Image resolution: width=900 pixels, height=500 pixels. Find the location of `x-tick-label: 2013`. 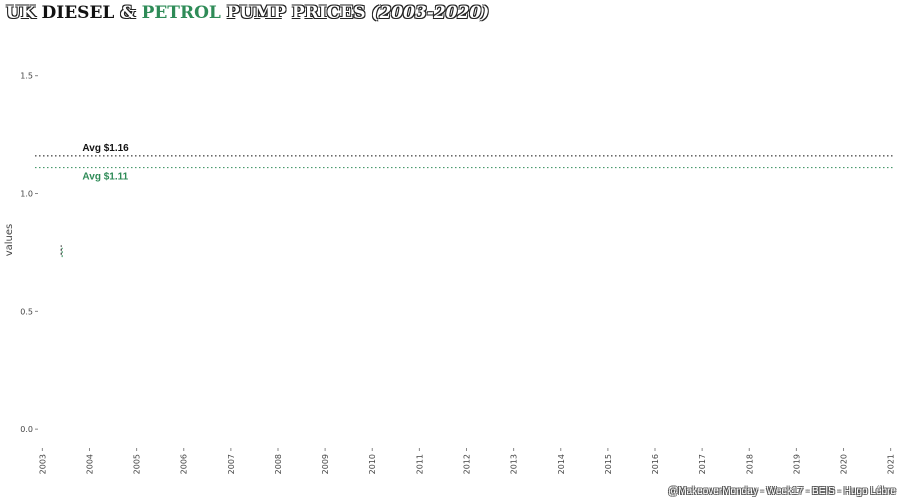

x-tick-label: 2013 is located at coordinates (514, 464).